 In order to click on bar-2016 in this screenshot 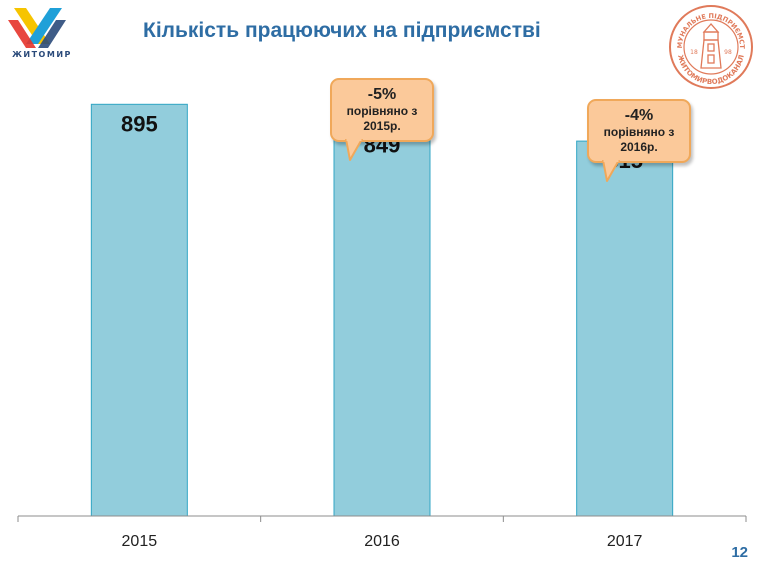, I will do `click(382, 320)`.